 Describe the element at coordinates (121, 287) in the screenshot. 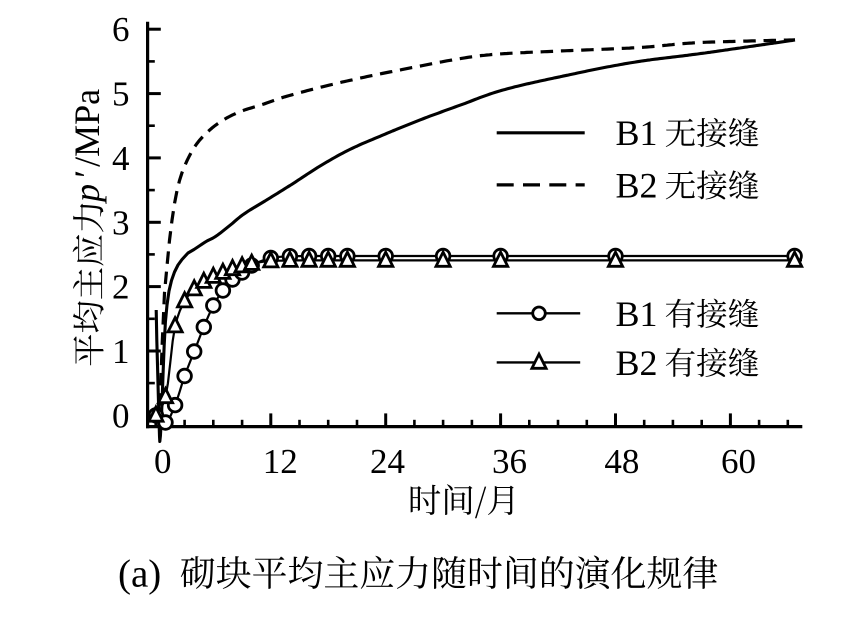

I see `svg-text: 2` at that location.